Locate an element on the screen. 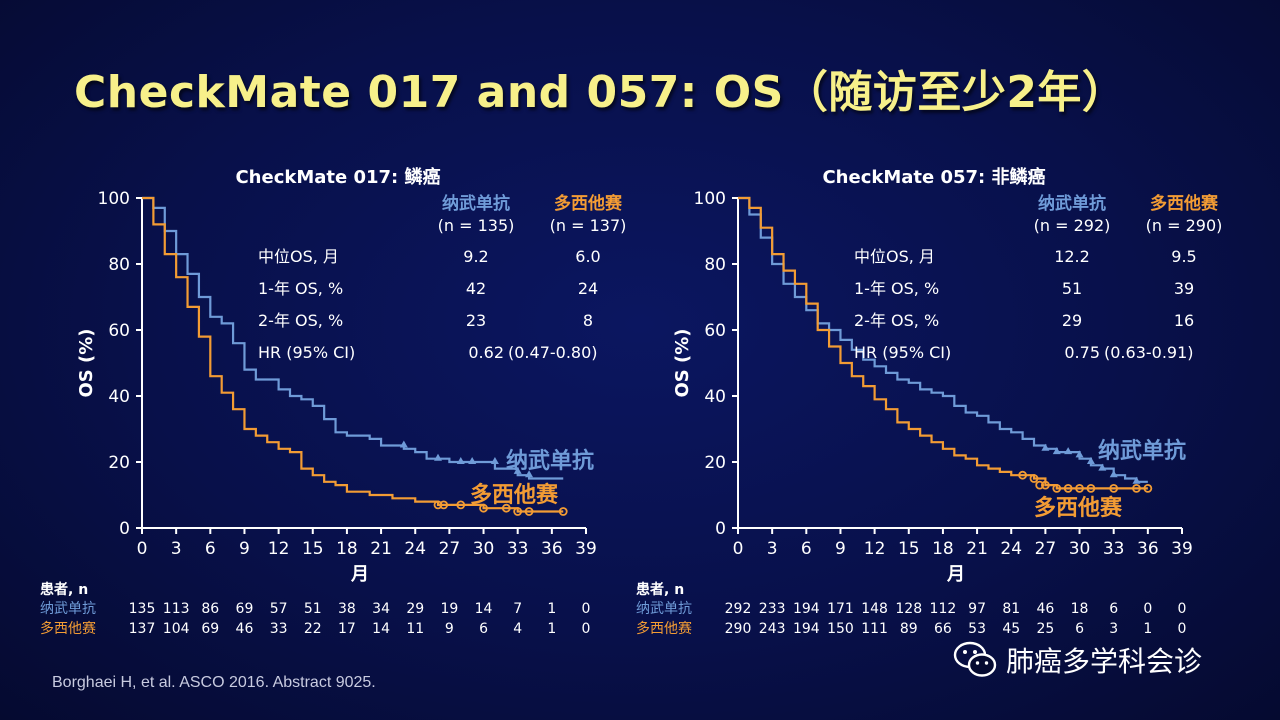 The height and width of the screenshot is (720, 1280). risk-count-docetaxel: 111 is located at coordinates (874, 629).